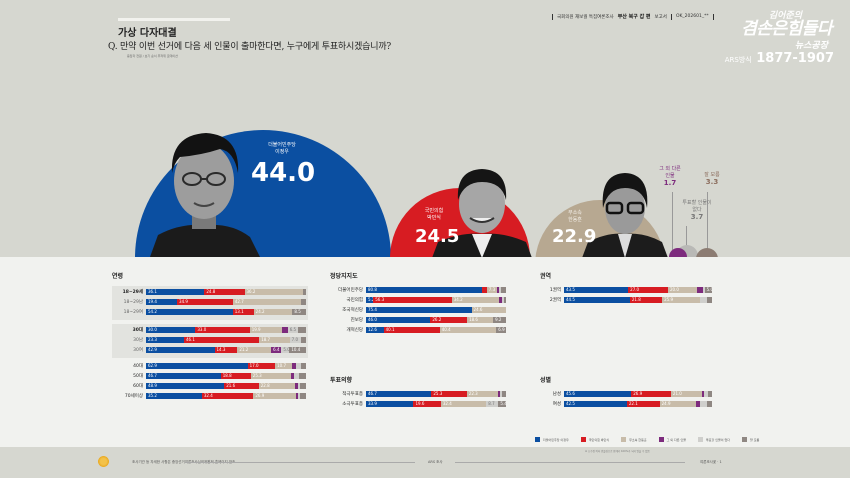 The height and width of the screenshot is (478, 850). I want to click on bar-segment: 46.1, so click(222, 340).